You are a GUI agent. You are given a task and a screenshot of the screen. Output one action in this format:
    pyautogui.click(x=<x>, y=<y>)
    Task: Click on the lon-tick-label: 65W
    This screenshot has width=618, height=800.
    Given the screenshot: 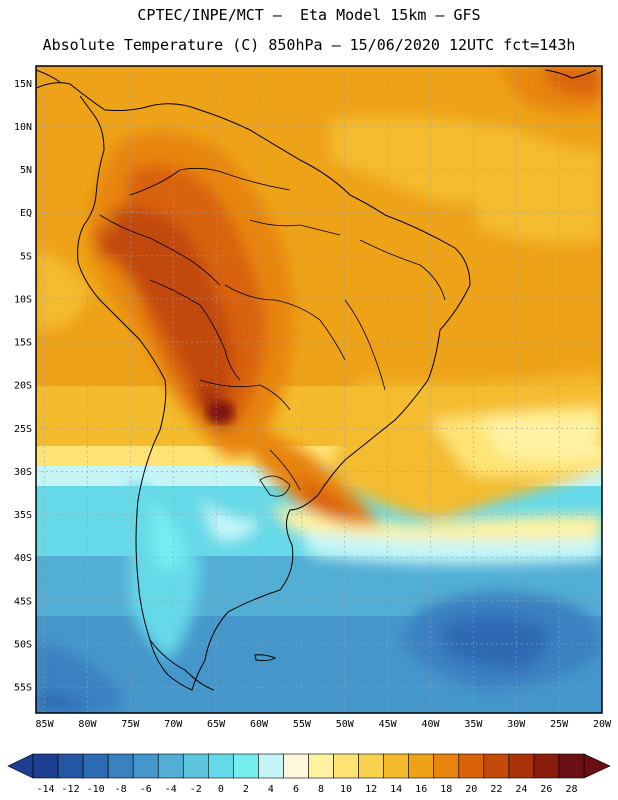 What is the action you would take?
    pyautogui.click(x=216, y=724)
    